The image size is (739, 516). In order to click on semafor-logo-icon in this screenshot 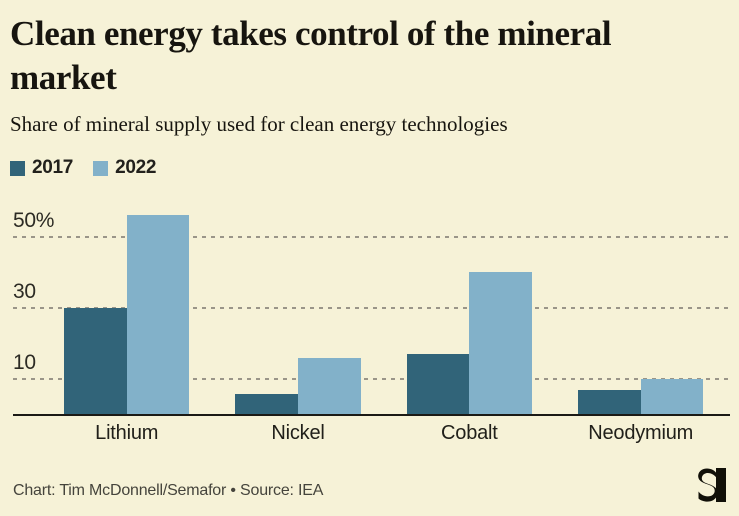, I will do `click(712, 485)`.